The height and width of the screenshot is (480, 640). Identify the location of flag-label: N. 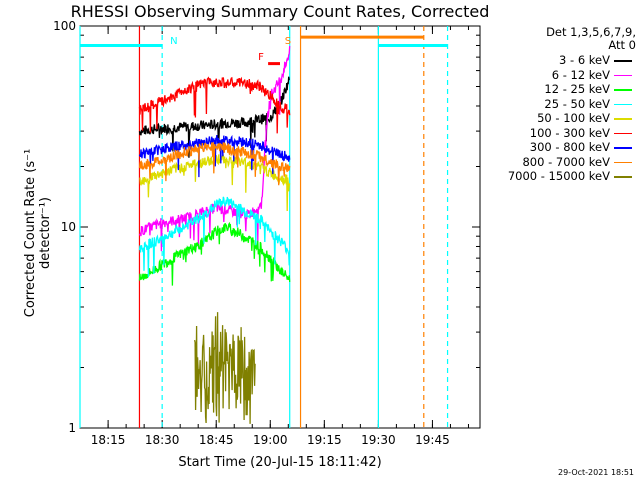
(173, 41).